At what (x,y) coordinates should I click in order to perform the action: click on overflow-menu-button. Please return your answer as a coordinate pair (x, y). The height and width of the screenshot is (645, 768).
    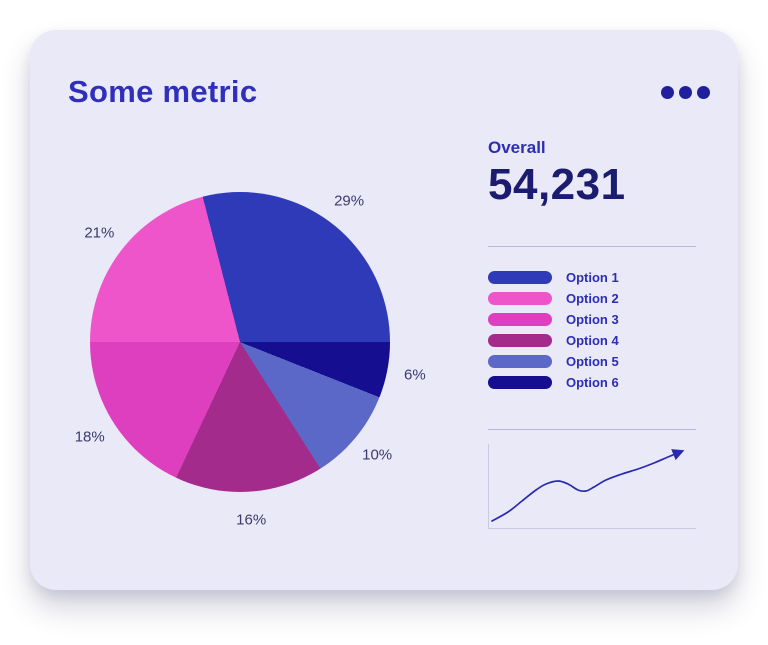
    Looking at the image, I should click on (685, 92).